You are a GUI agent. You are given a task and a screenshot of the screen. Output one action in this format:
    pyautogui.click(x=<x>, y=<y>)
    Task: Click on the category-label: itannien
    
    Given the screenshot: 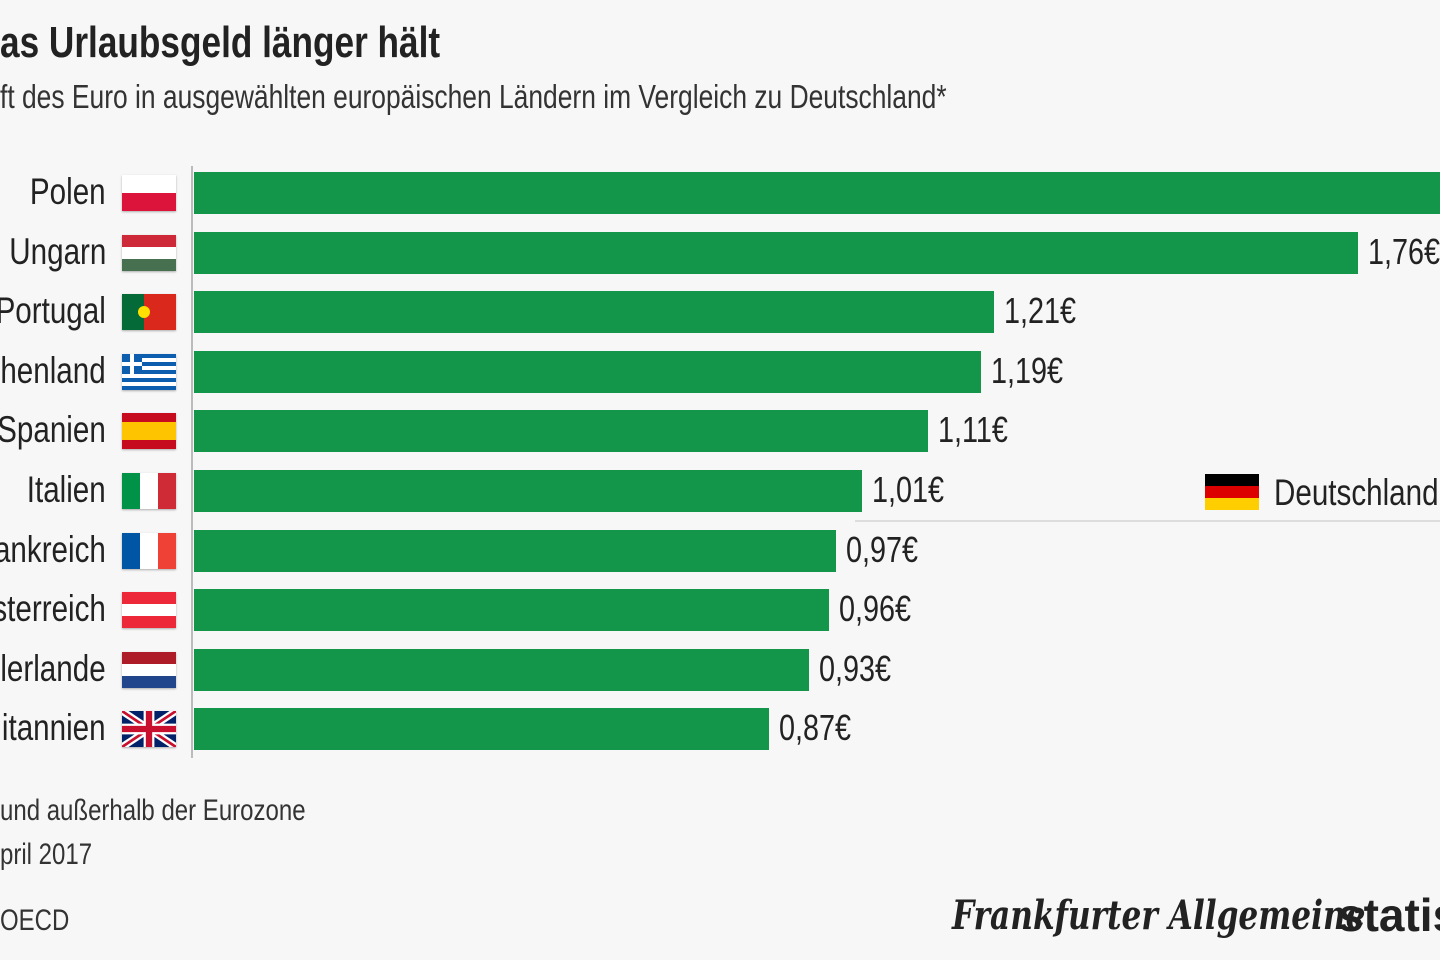 What is the action you would take?
    pyautogui.click(x=54, y=728)
    